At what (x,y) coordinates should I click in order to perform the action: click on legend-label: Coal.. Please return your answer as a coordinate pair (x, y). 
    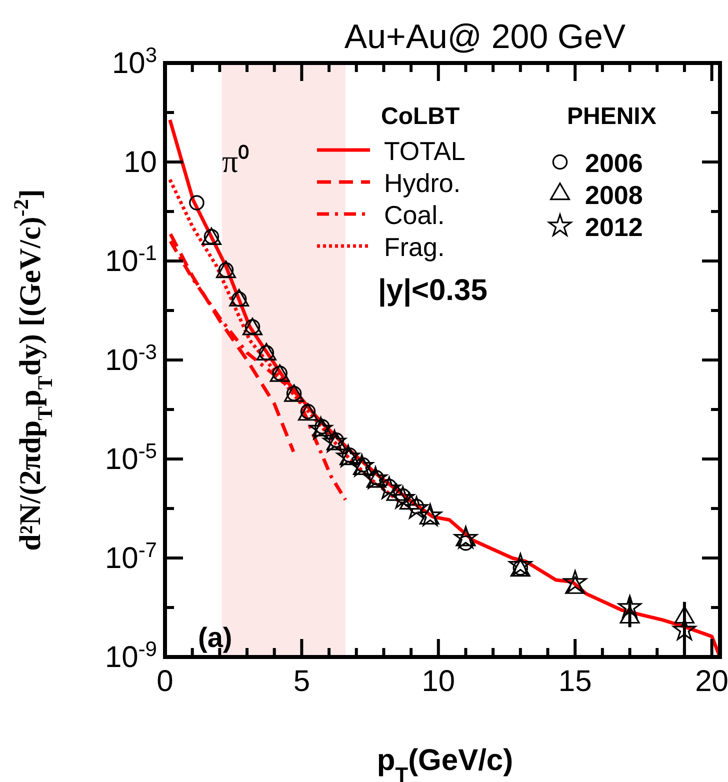
    Looking at the image, I should click on (414, 215).